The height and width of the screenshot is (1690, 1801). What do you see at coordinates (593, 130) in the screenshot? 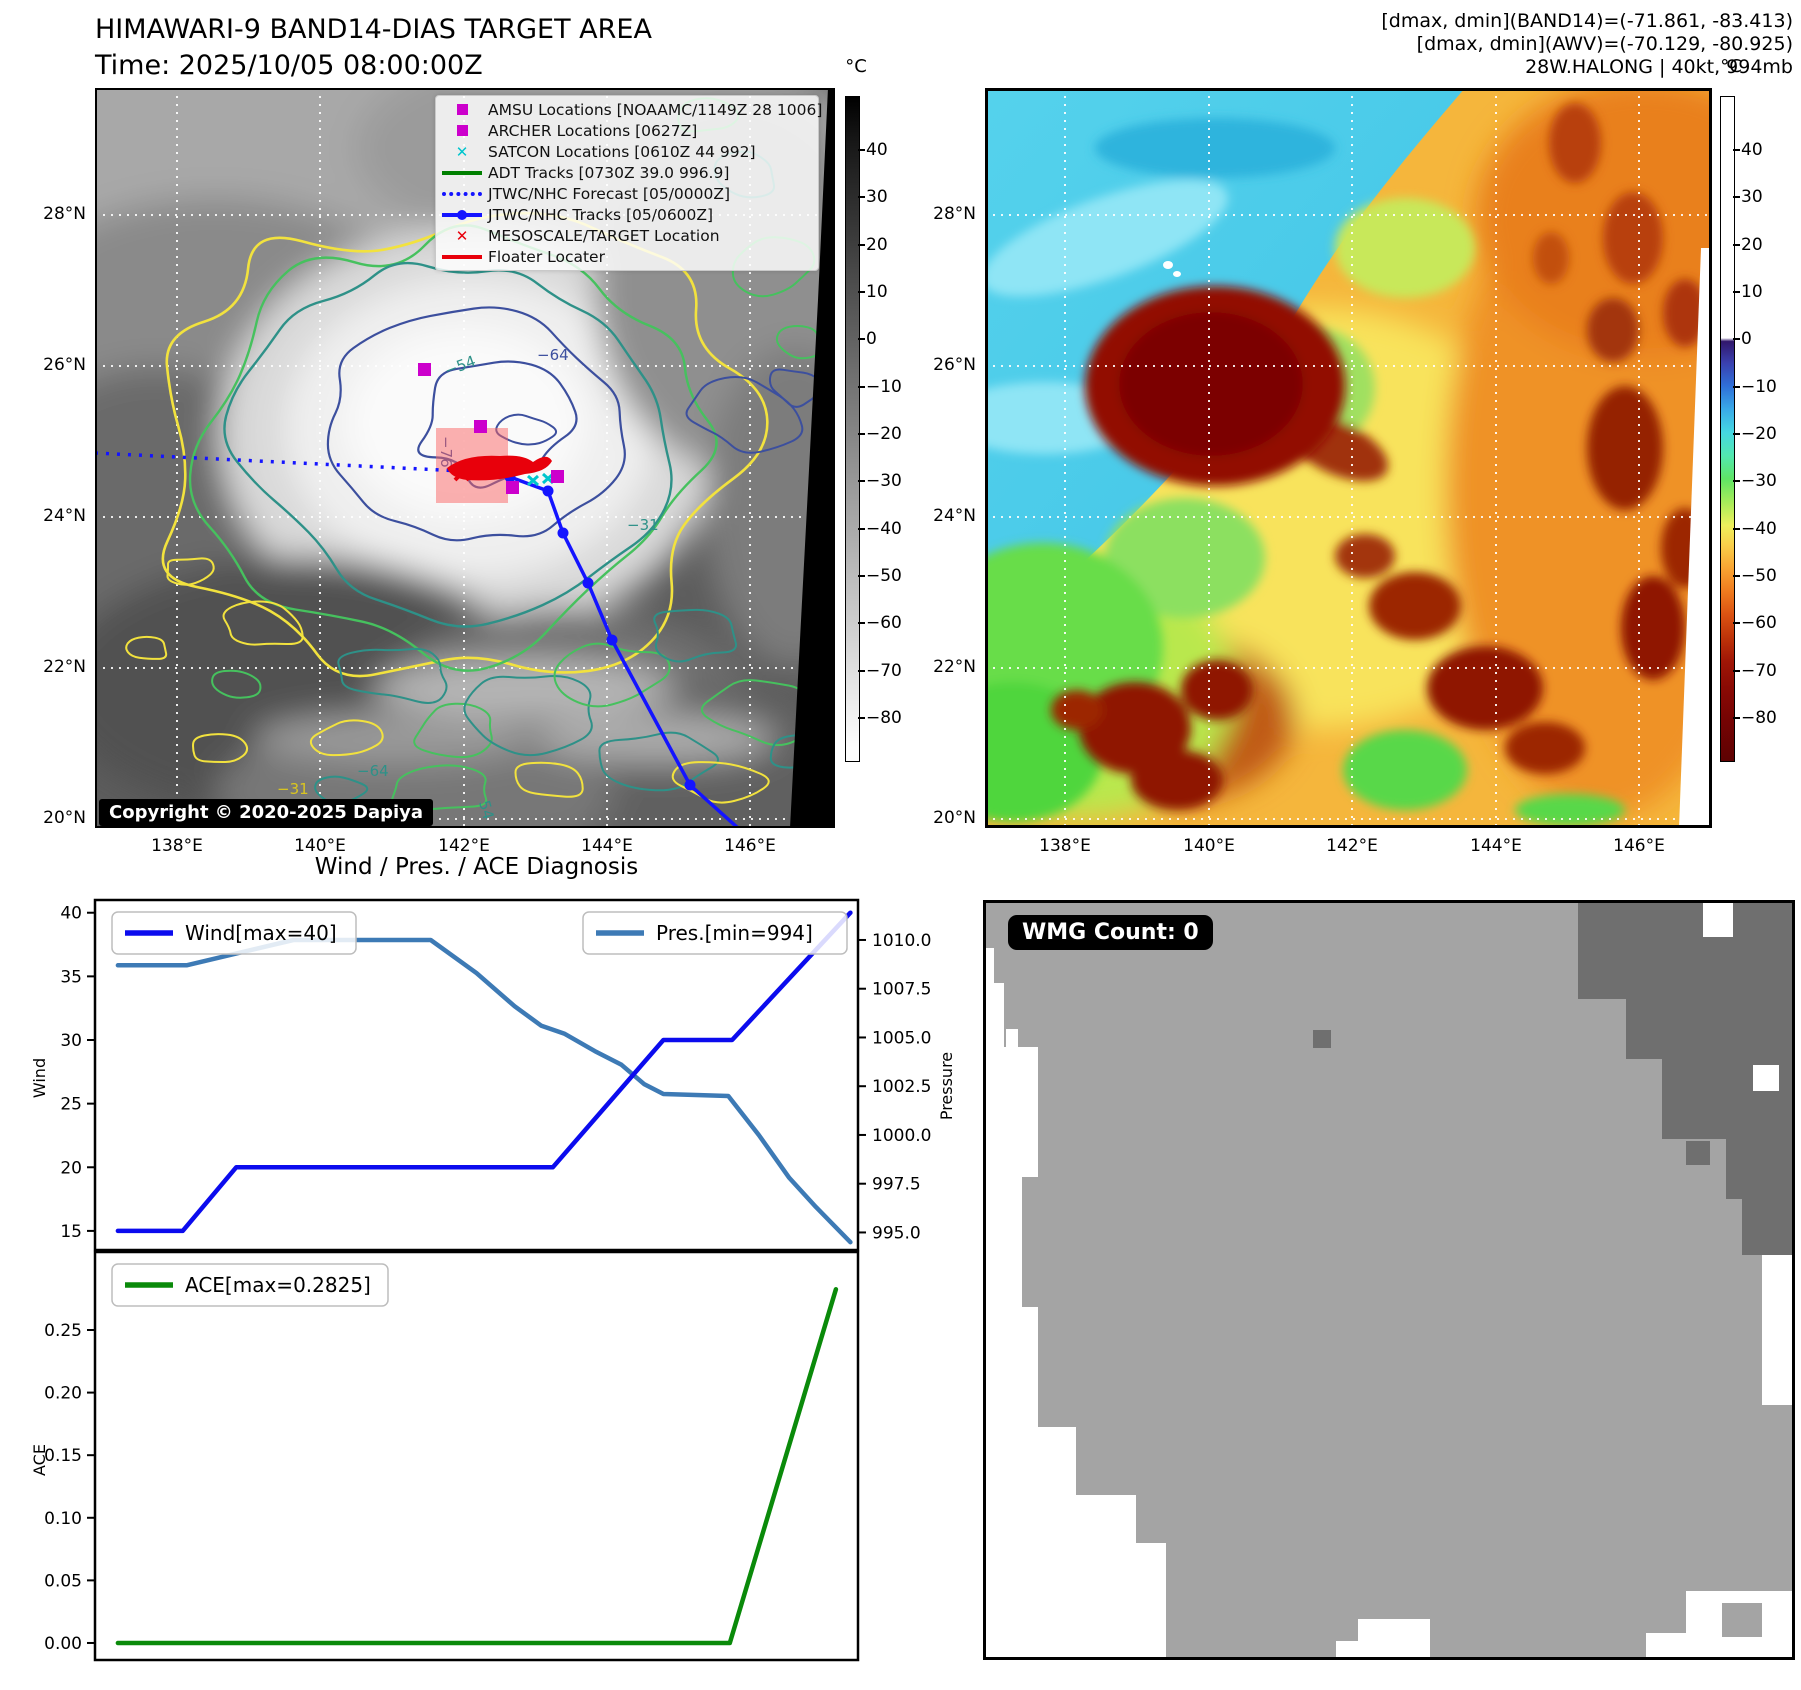
I see `legend-label: ARCHER Locations [0627Z]` at bounding box center [593, 130].